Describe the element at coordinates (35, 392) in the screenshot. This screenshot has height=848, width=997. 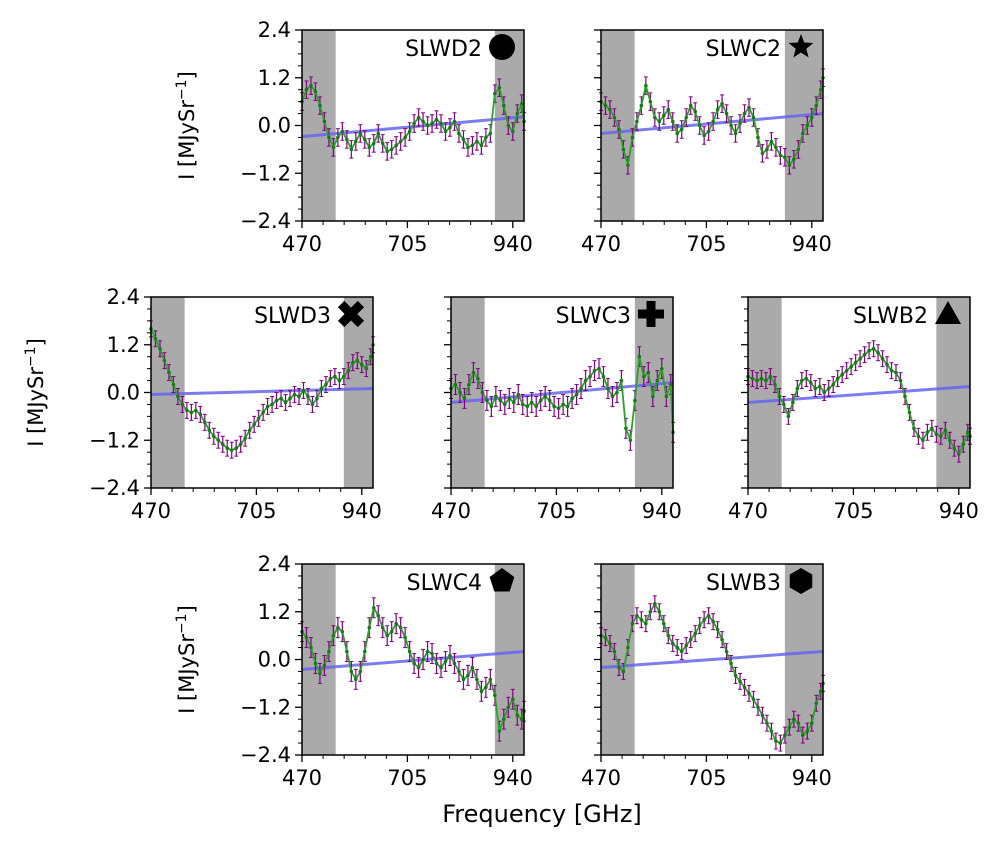
I see `y-axis-label: I [MJySr−1]` at that location.